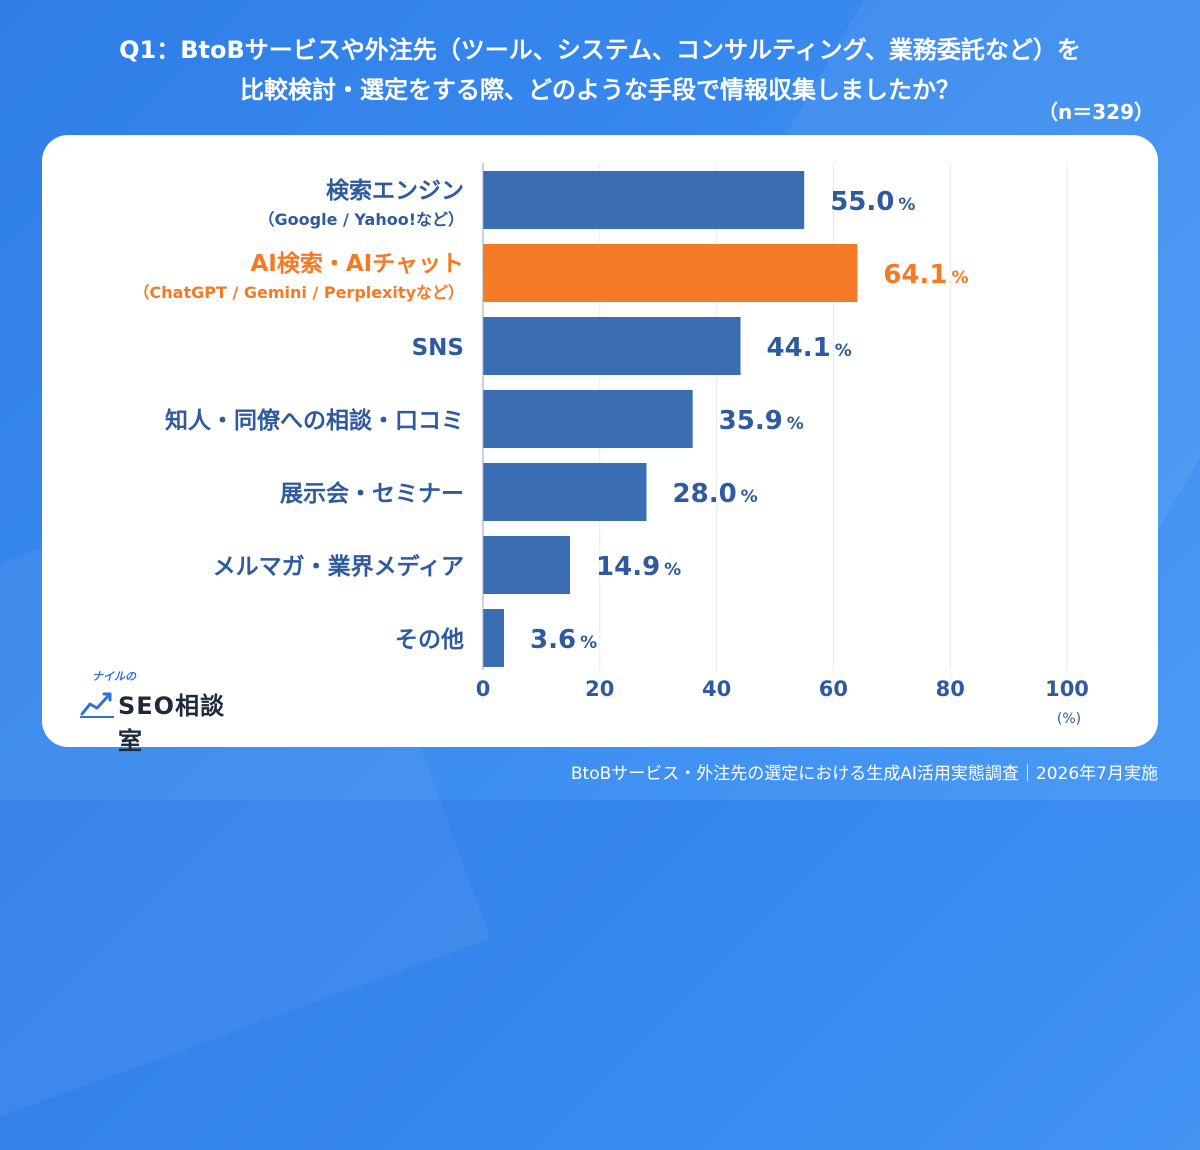  What do you see at coordinates (172, 723) in the screenshot?
I see `logo-main-text: SEO相談室` at bounding box center [172, 723].